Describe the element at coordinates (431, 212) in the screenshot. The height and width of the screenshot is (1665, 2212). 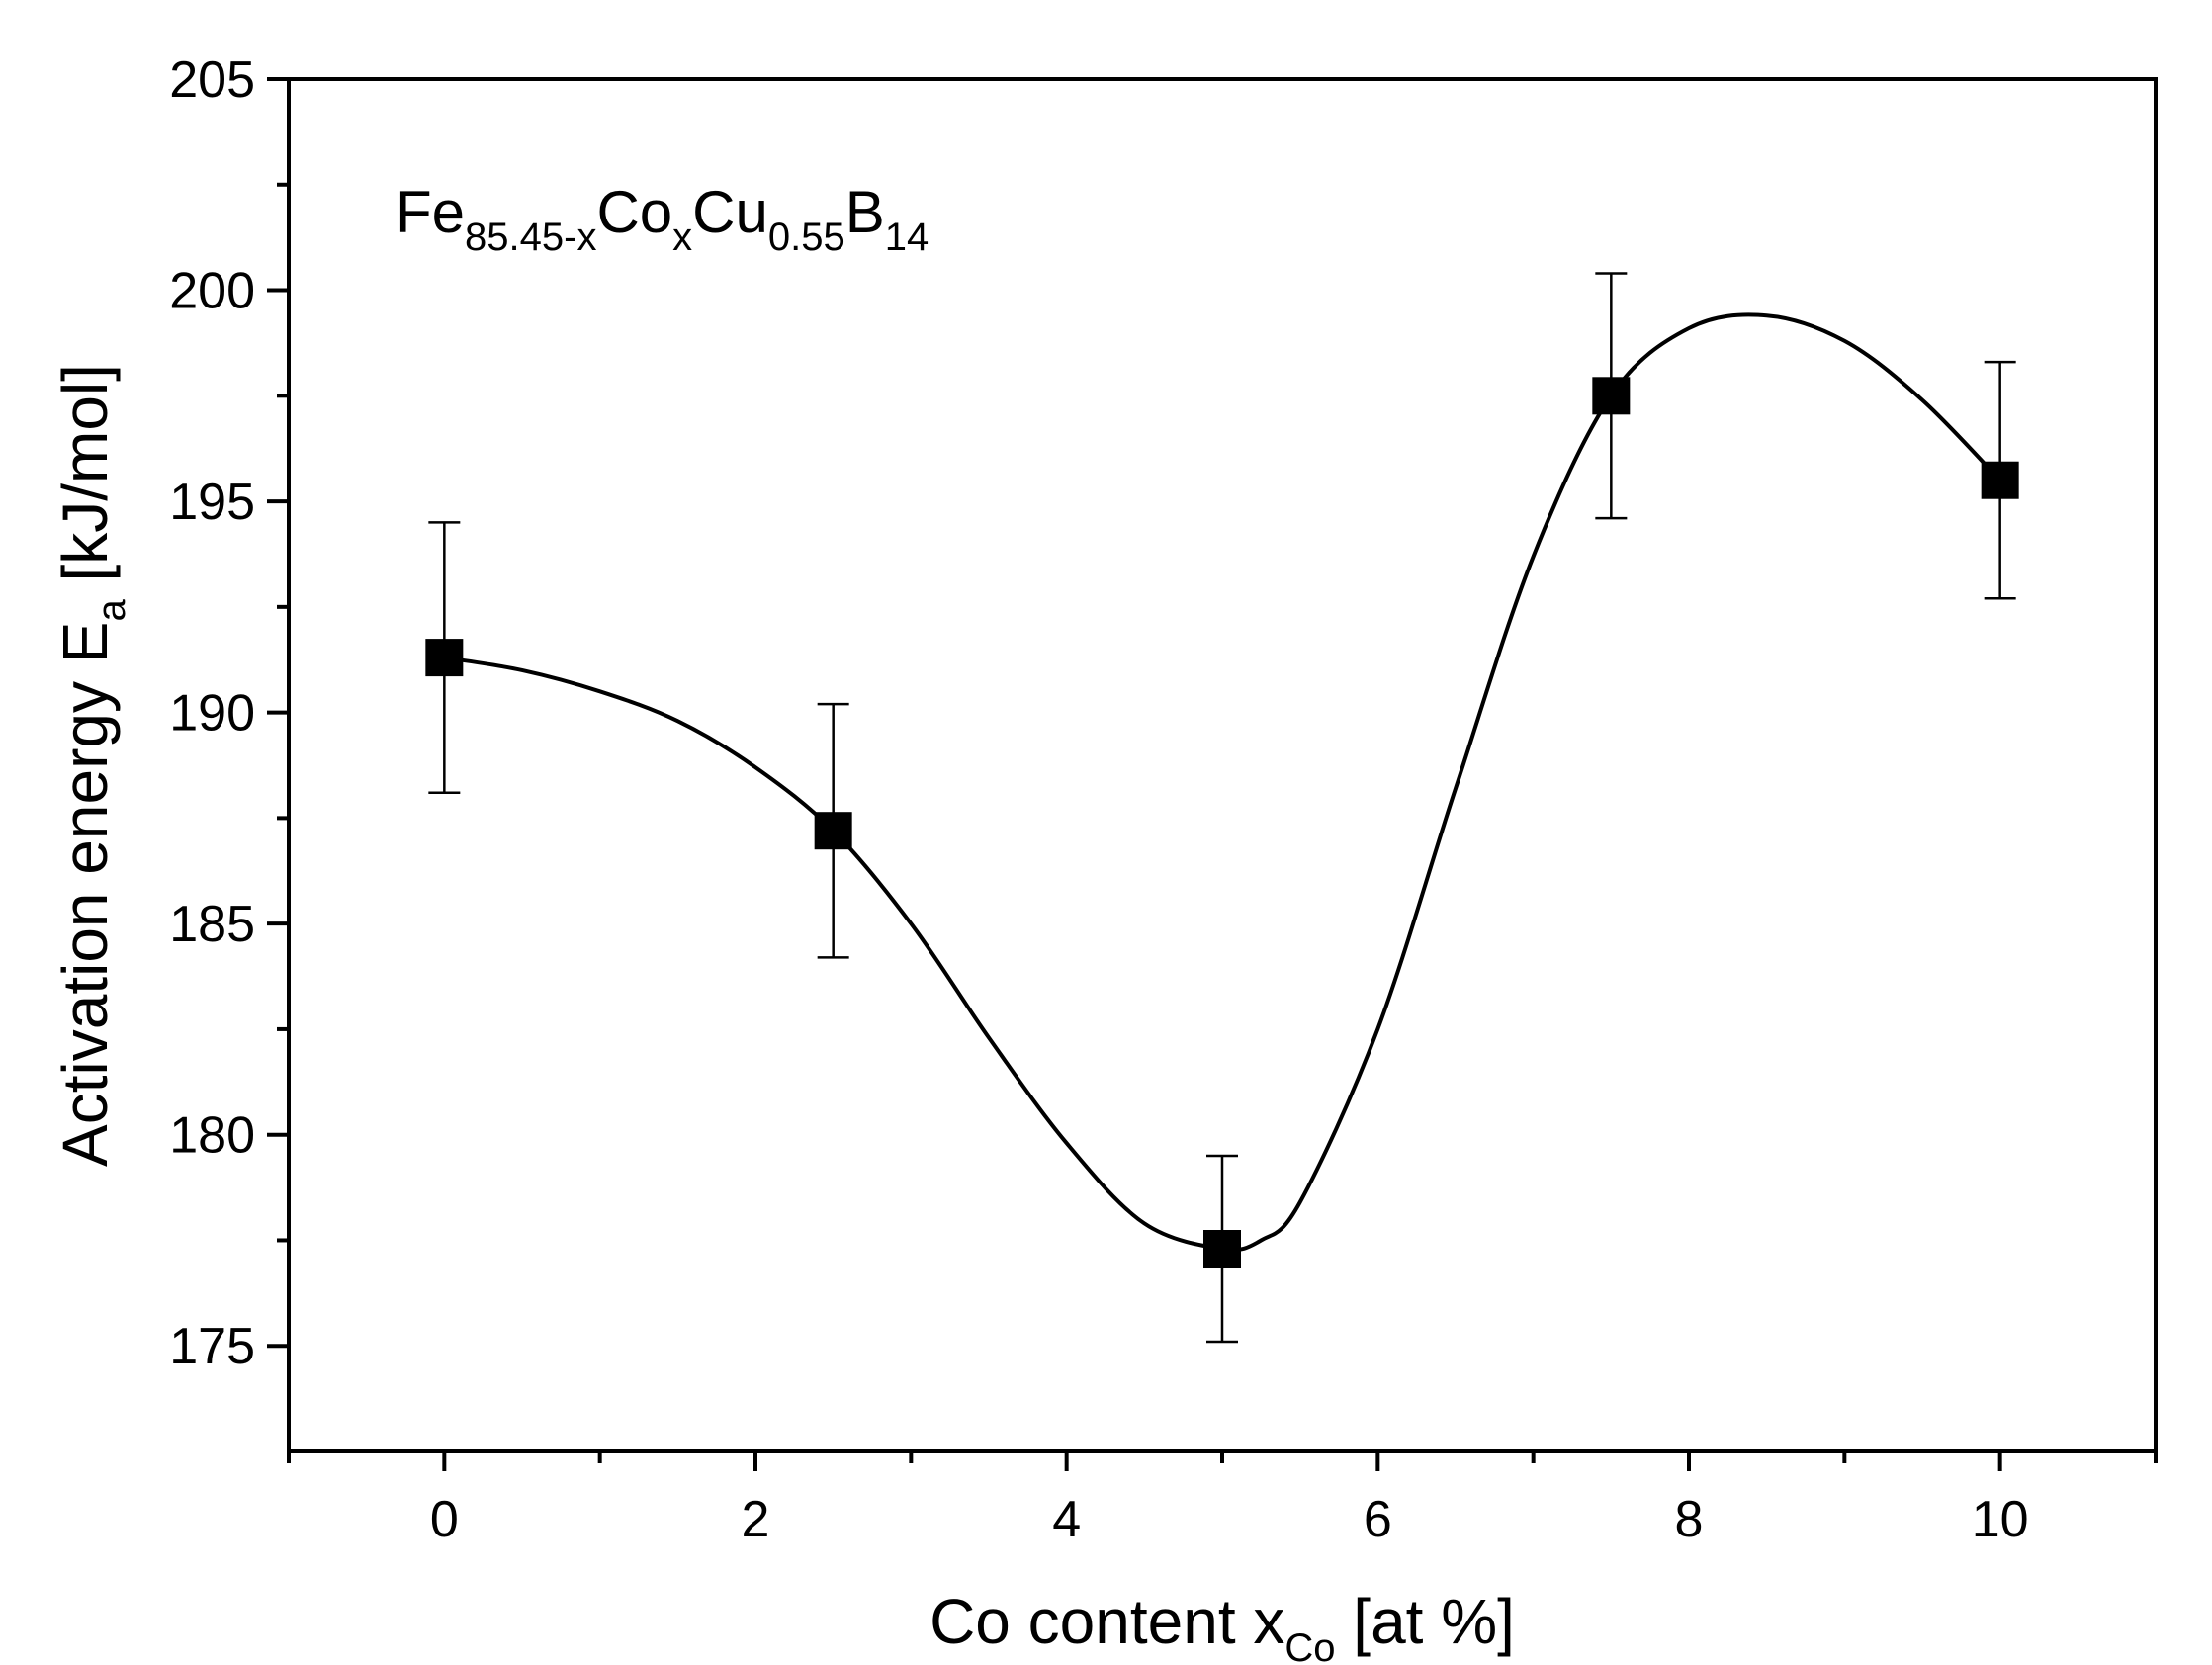
I see `annotation-text: Fe` at that location.